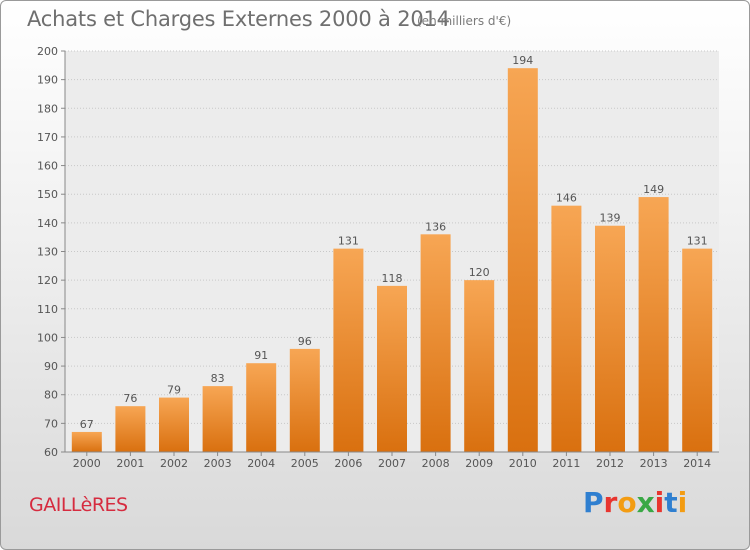  Describe the element at coordinates (392, 278) in the screenshot. I see `data-label-2007: 118` at that location.